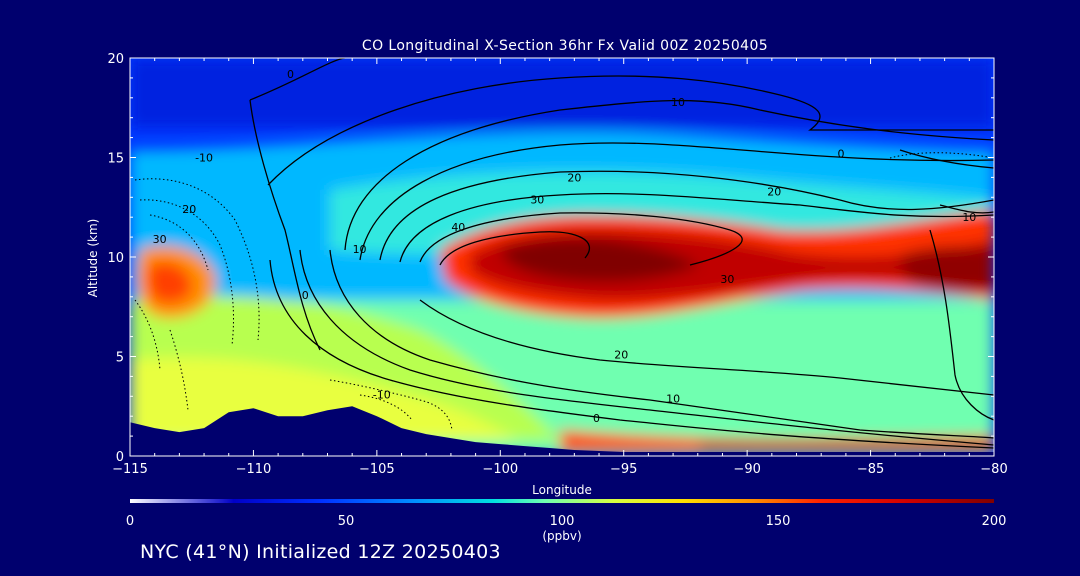 This screenshot has height=576, width=1080. I want to click on y-axis-label: Altitude (km), so click(93, 258).